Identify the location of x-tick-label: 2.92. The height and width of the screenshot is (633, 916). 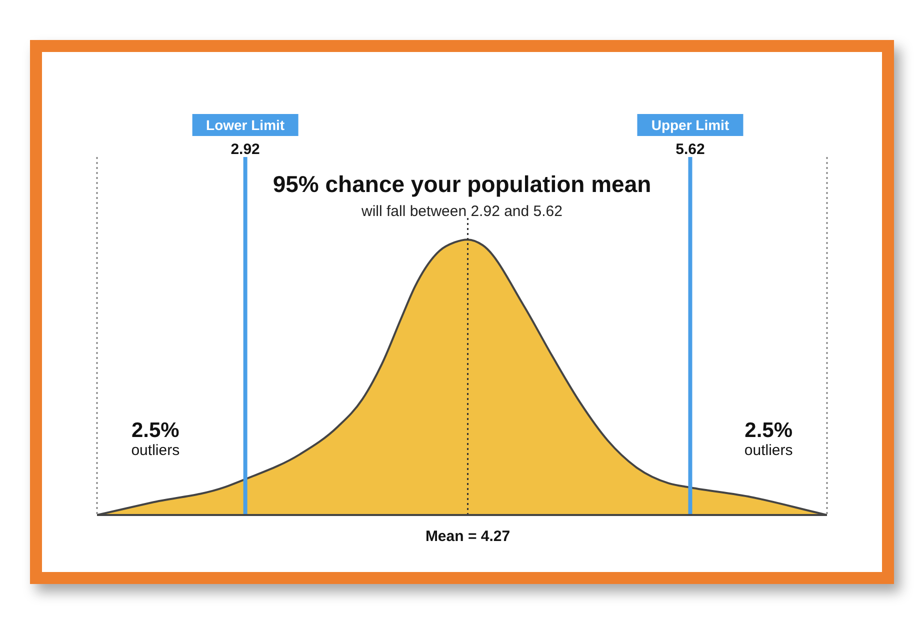
(245, 149).